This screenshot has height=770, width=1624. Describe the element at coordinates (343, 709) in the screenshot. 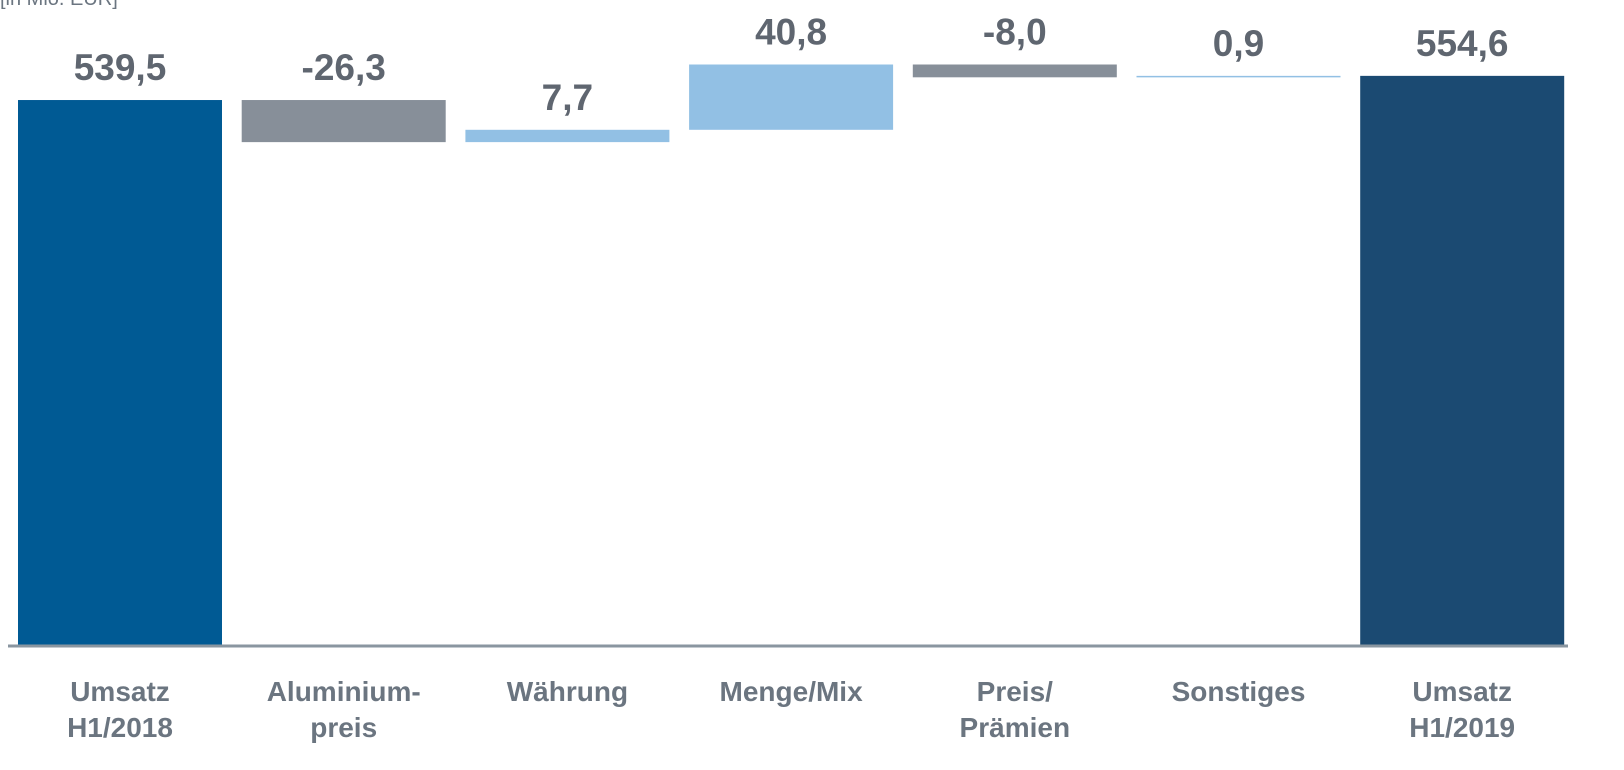

I see `x-tick-label: Aluminium- preis` at that location.